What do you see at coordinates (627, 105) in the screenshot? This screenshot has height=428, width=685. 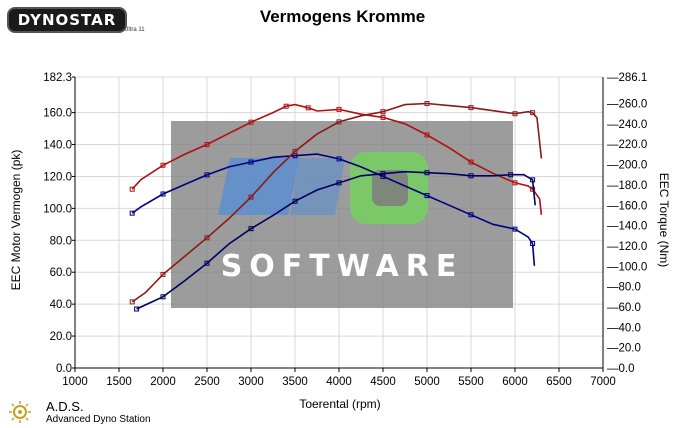 I see `y2-tick-label: —260.0` at bounding box center [627, 105].